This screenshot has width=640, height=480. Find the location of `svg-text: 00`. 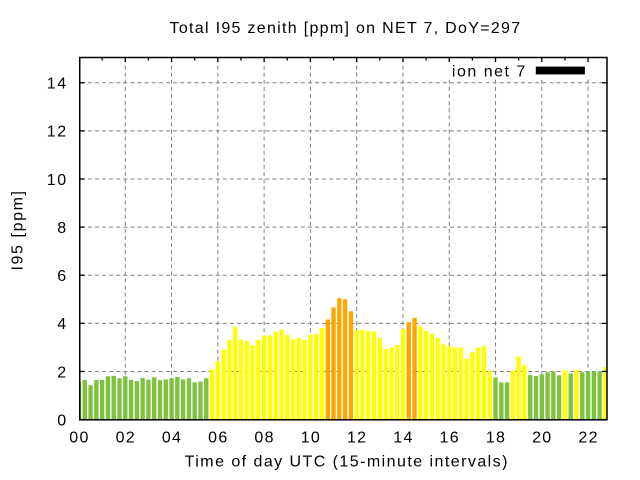

svg-text: 00 is located at coordinates (79, 438).